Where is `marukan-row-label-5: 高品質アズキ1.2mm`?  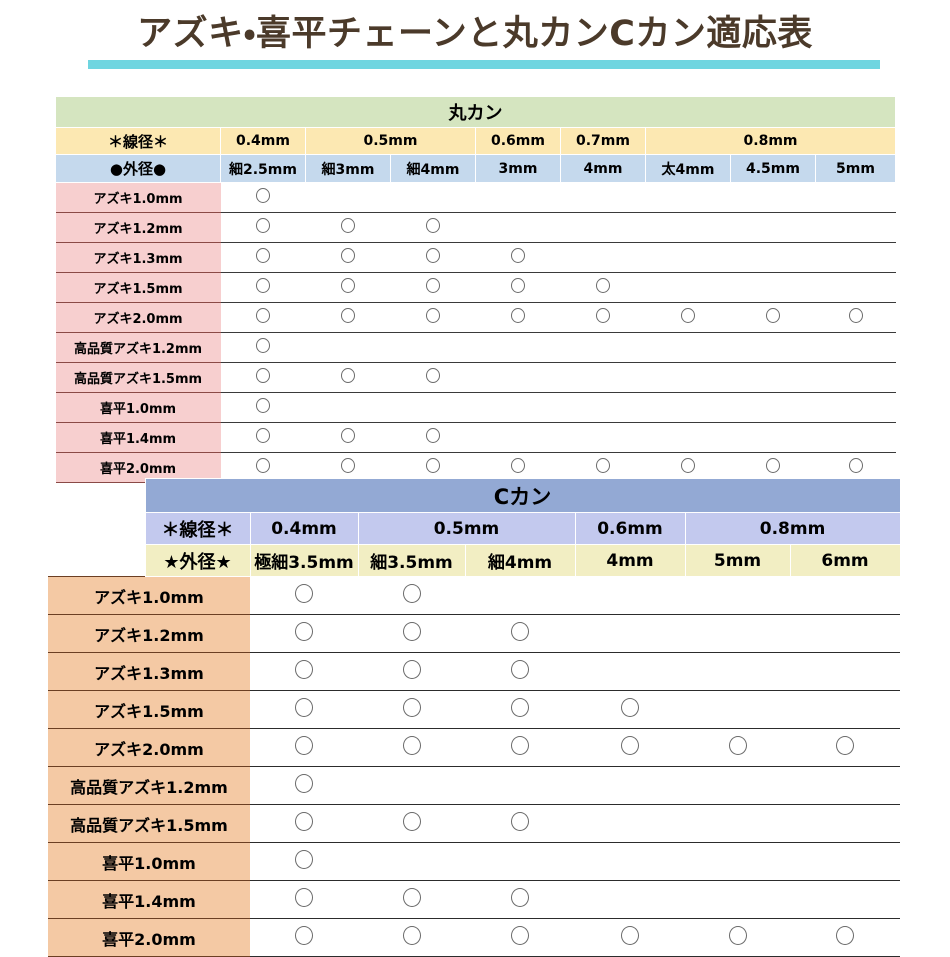
marukan-row-label-5: 高品質アズキ1.2mm is located at coordinates (138, 347).